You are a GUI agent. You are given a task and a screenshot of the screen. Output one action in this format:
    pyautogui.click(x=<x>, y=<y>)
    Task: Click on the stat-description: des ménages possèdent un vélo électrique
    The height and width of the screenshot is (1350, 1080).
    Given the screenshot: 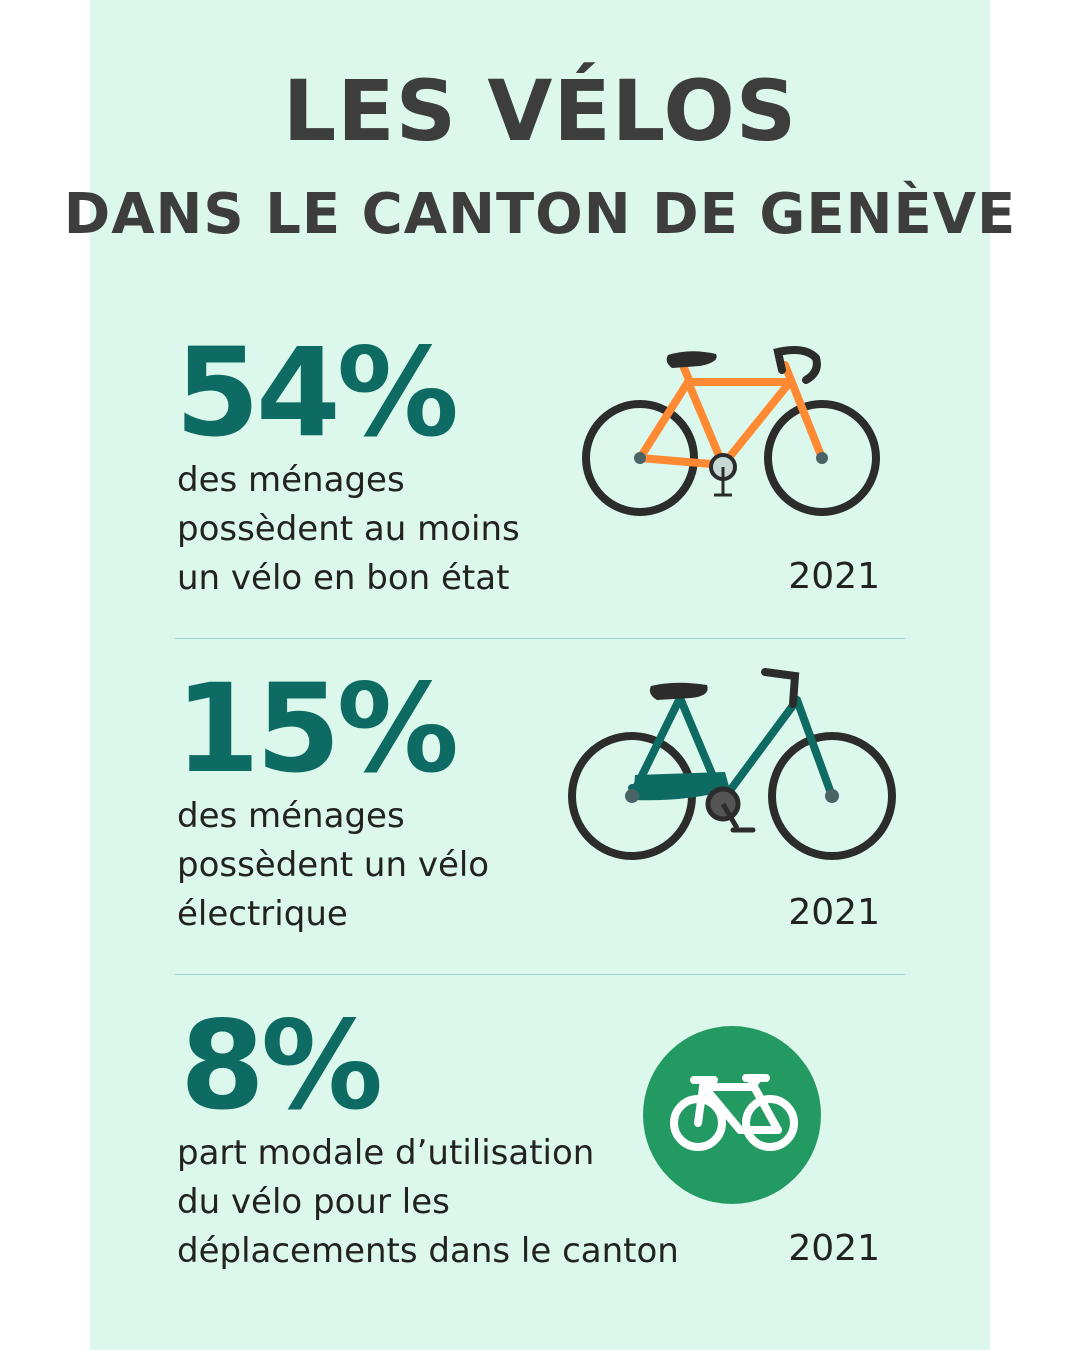 What is the action you would take?
    pyautogui.click(x=333, y=865)
    